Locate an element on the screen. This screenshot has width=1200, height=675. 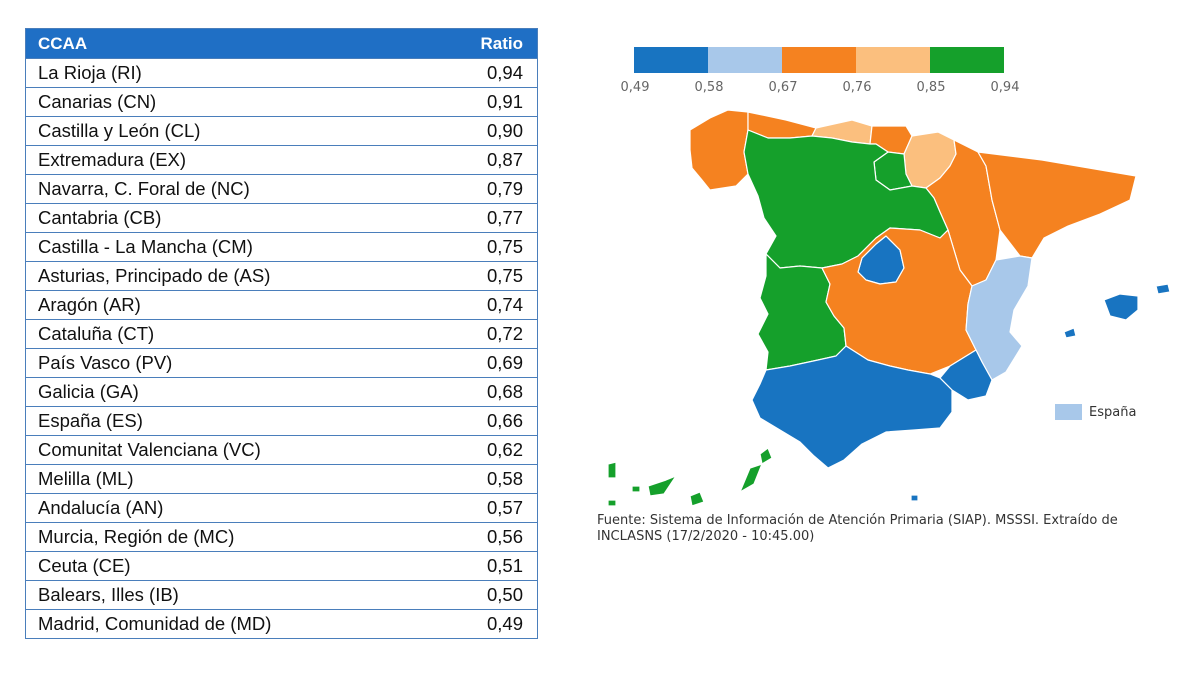
table-row: Castilla y León (CL) 0,90 is located at coordinates (281, 130).